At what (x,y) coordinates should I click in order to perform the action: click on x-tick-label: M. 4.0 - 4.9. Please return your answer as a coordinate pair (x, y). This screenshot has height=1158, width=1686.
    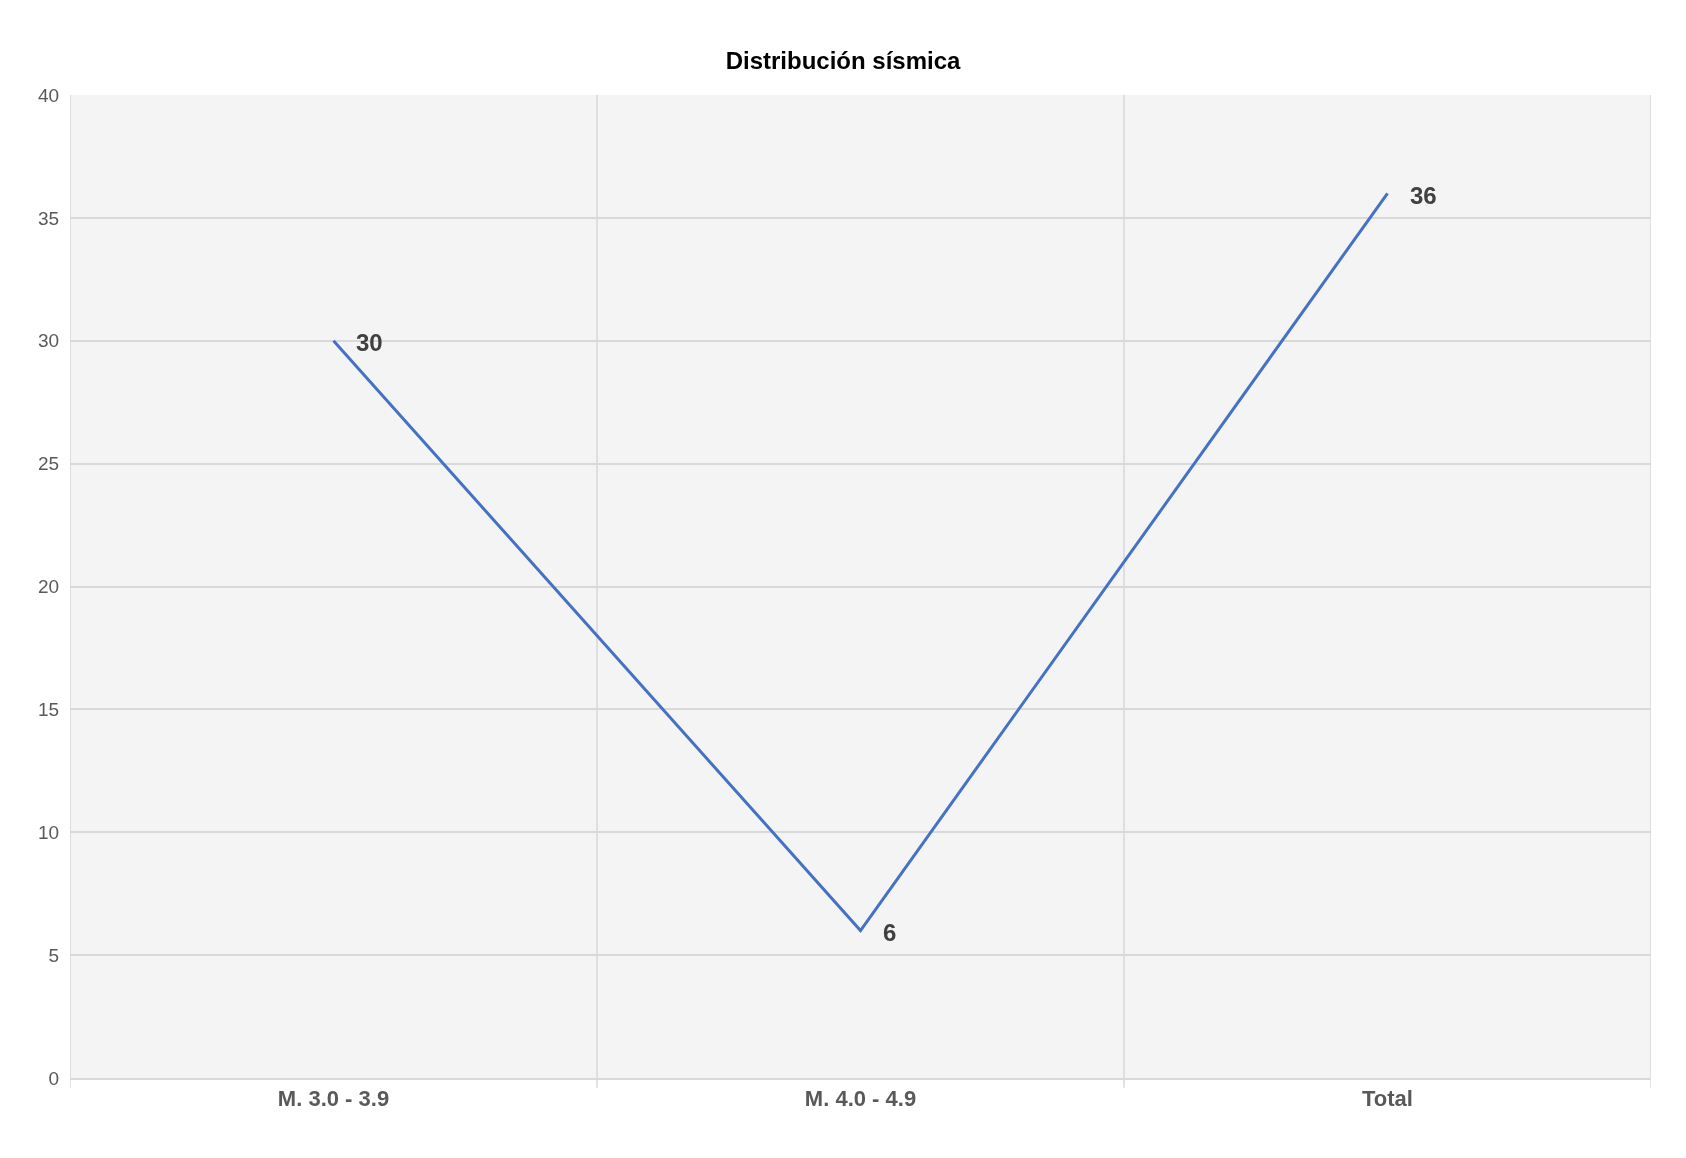
    Looking at the image, I should click on (860, 1099).